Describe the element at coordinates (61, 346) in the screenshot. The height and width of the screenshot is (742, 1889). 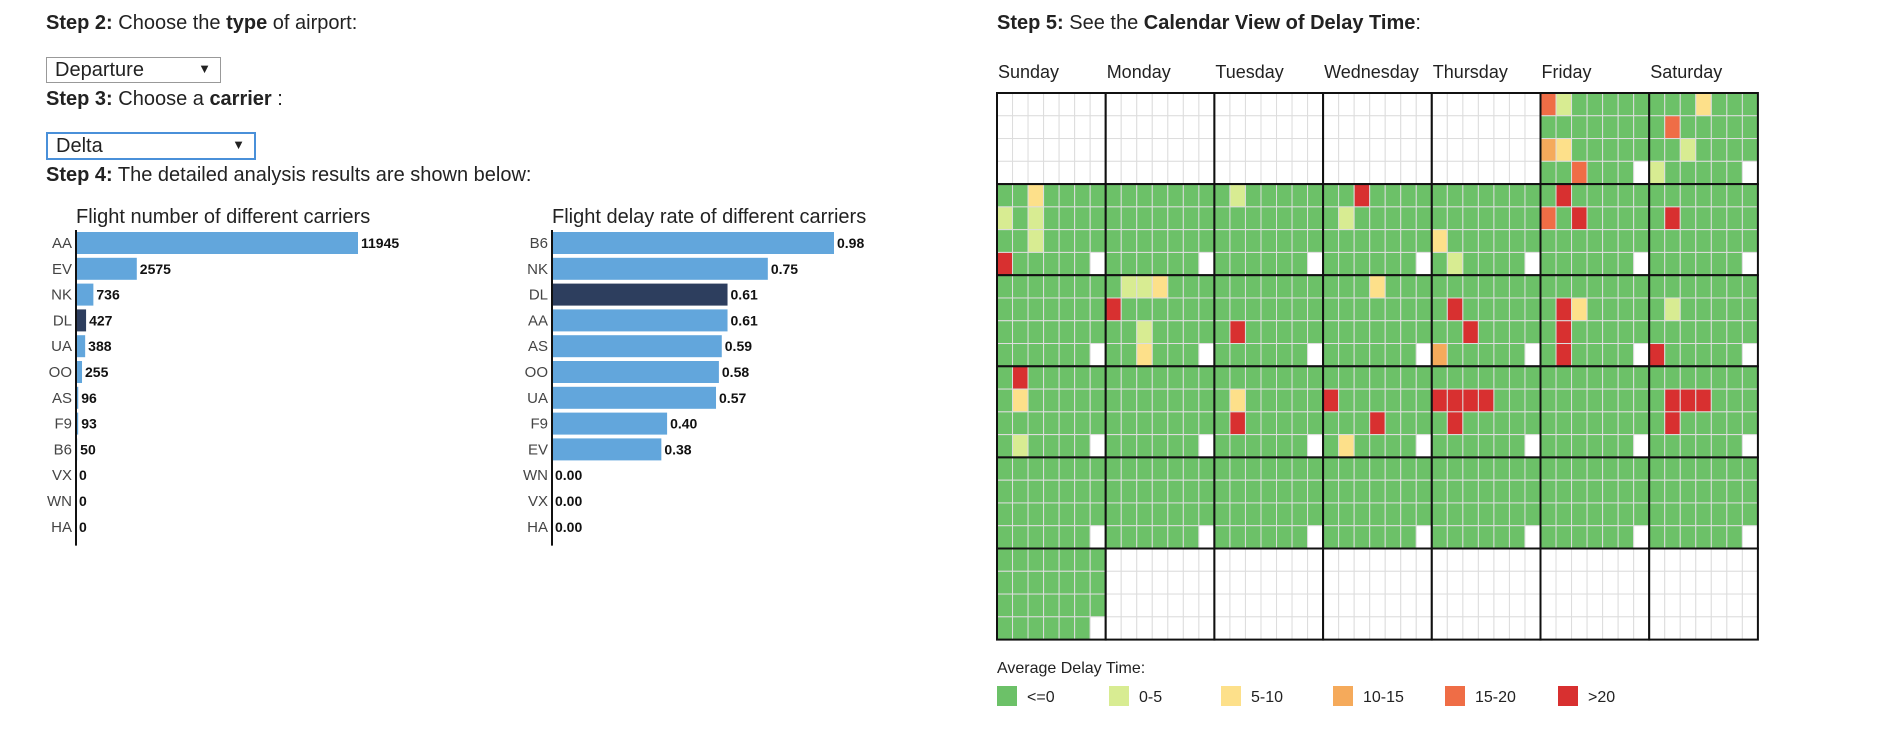
I see `tick-label: UA` at that location.